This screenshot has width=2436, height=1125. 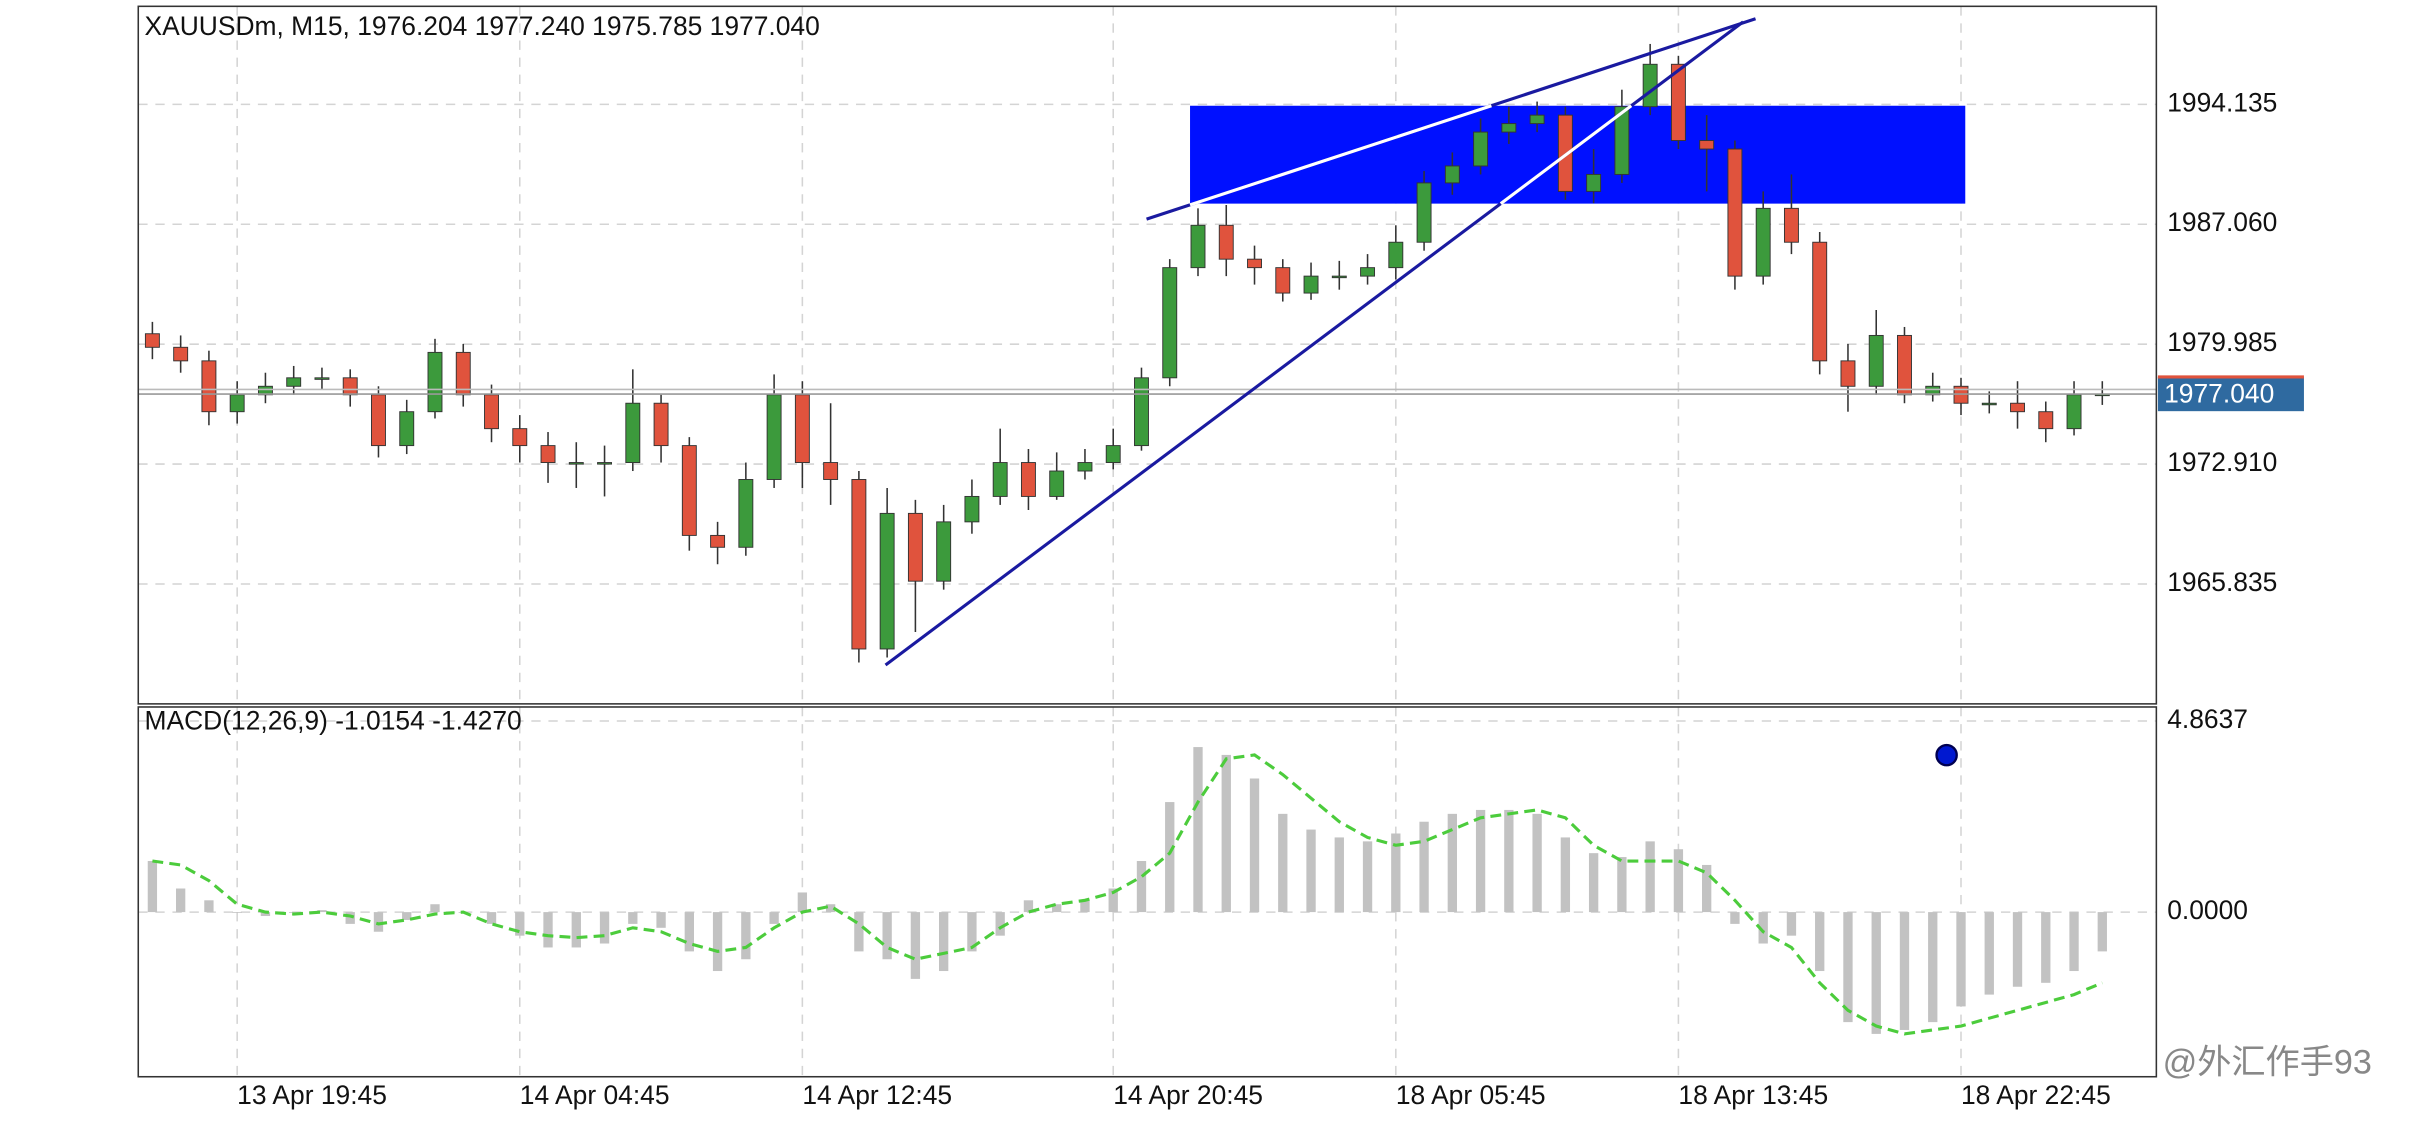 I want to click on x-tick-label: 14 Apr 12:45, so click(x=877, y=1095).